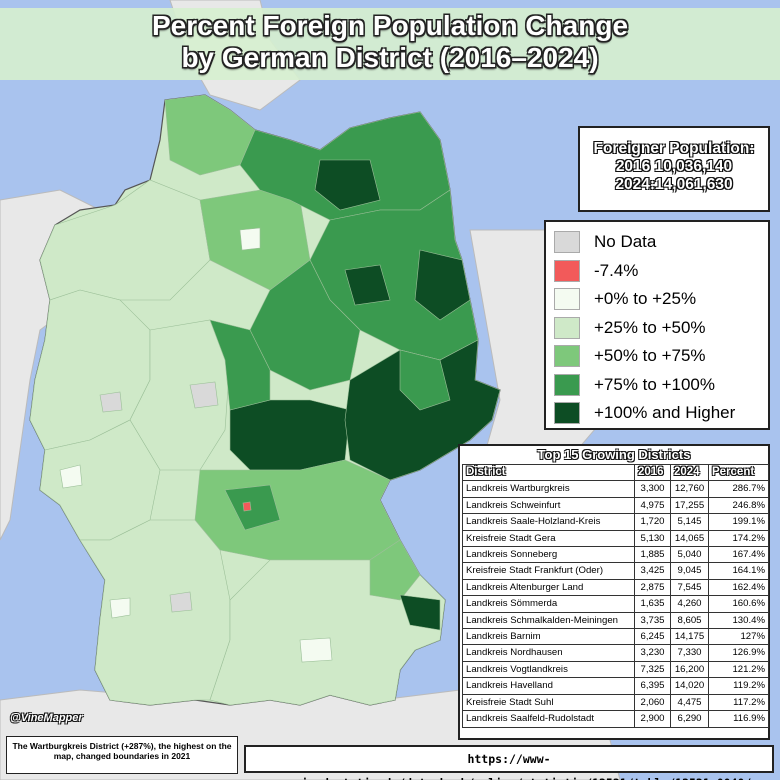 Image resolution: width=780 pixels, height=780 pixels. Describe the element at coordinates (652, 587) in the screenshot. I see `cell-2016: 2,875` at that location.